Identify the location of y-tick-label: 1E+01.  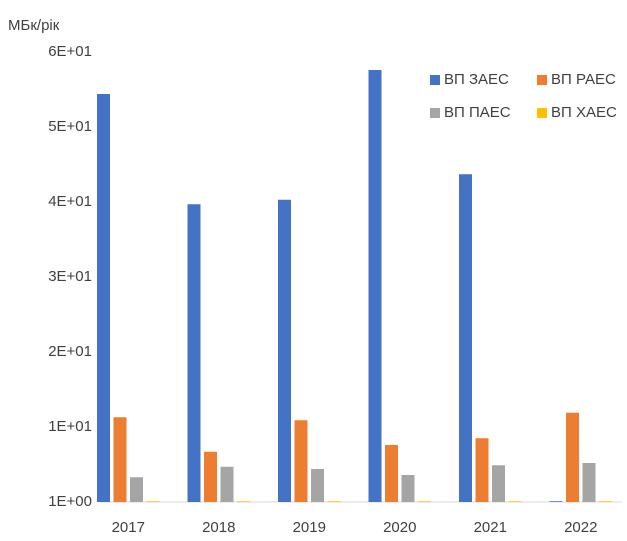
(70, 426).